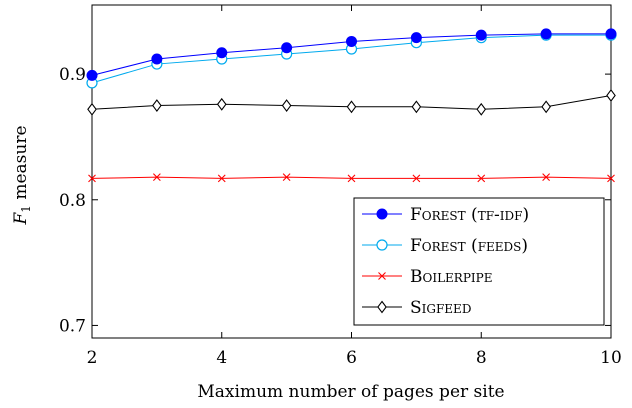  Describe the element at coordinates (221, 358) in the screenshot. I see `x-tick-label: 4` at that location.